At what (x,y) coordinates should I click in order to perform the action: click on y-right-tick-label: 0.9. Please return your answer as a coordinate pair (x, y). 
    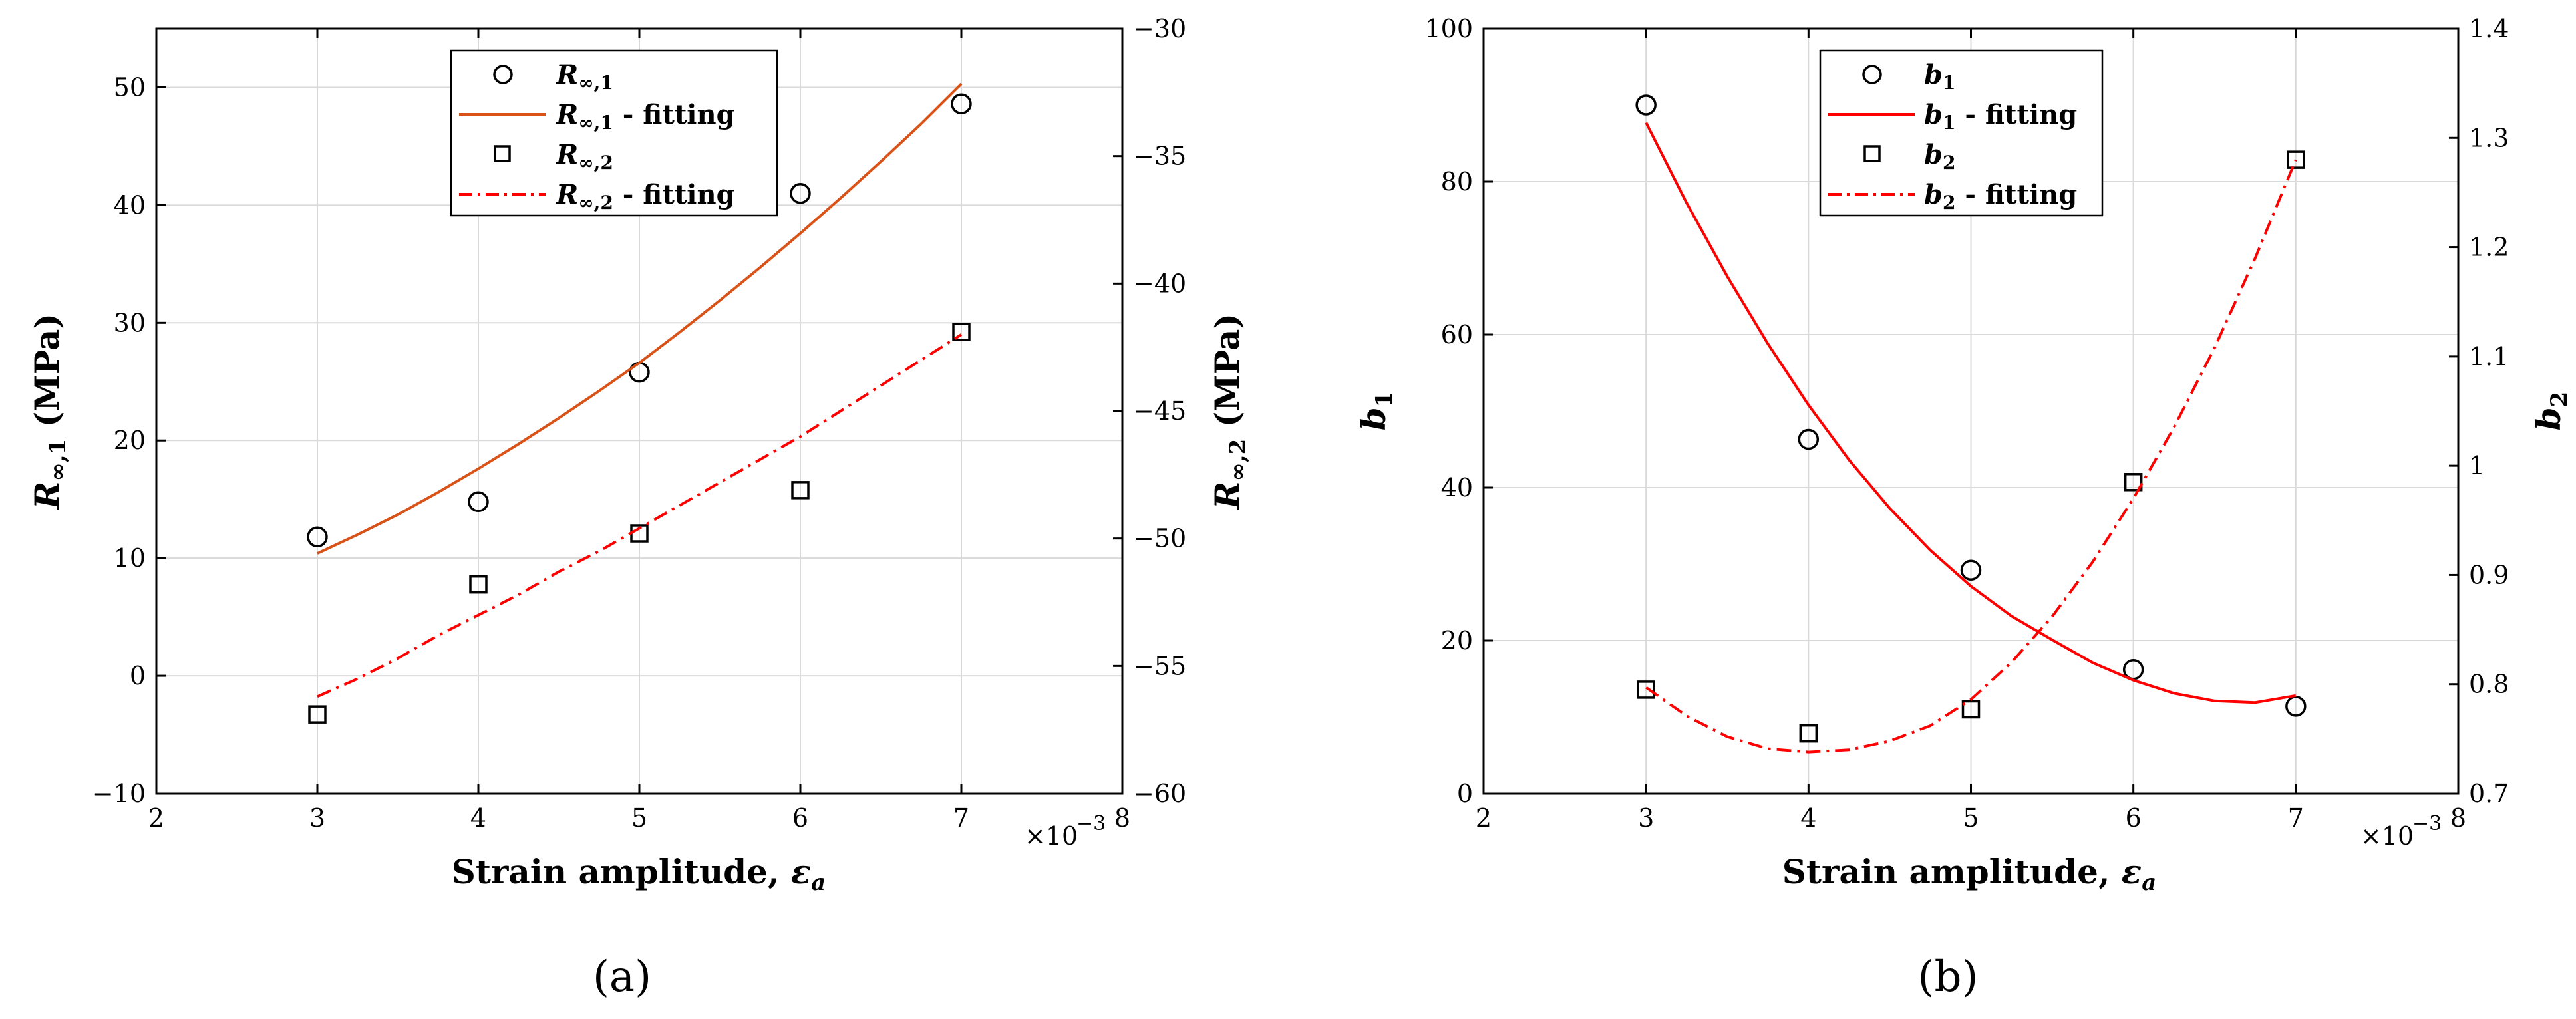
    Looking at the image, I should click on (2489, 574).